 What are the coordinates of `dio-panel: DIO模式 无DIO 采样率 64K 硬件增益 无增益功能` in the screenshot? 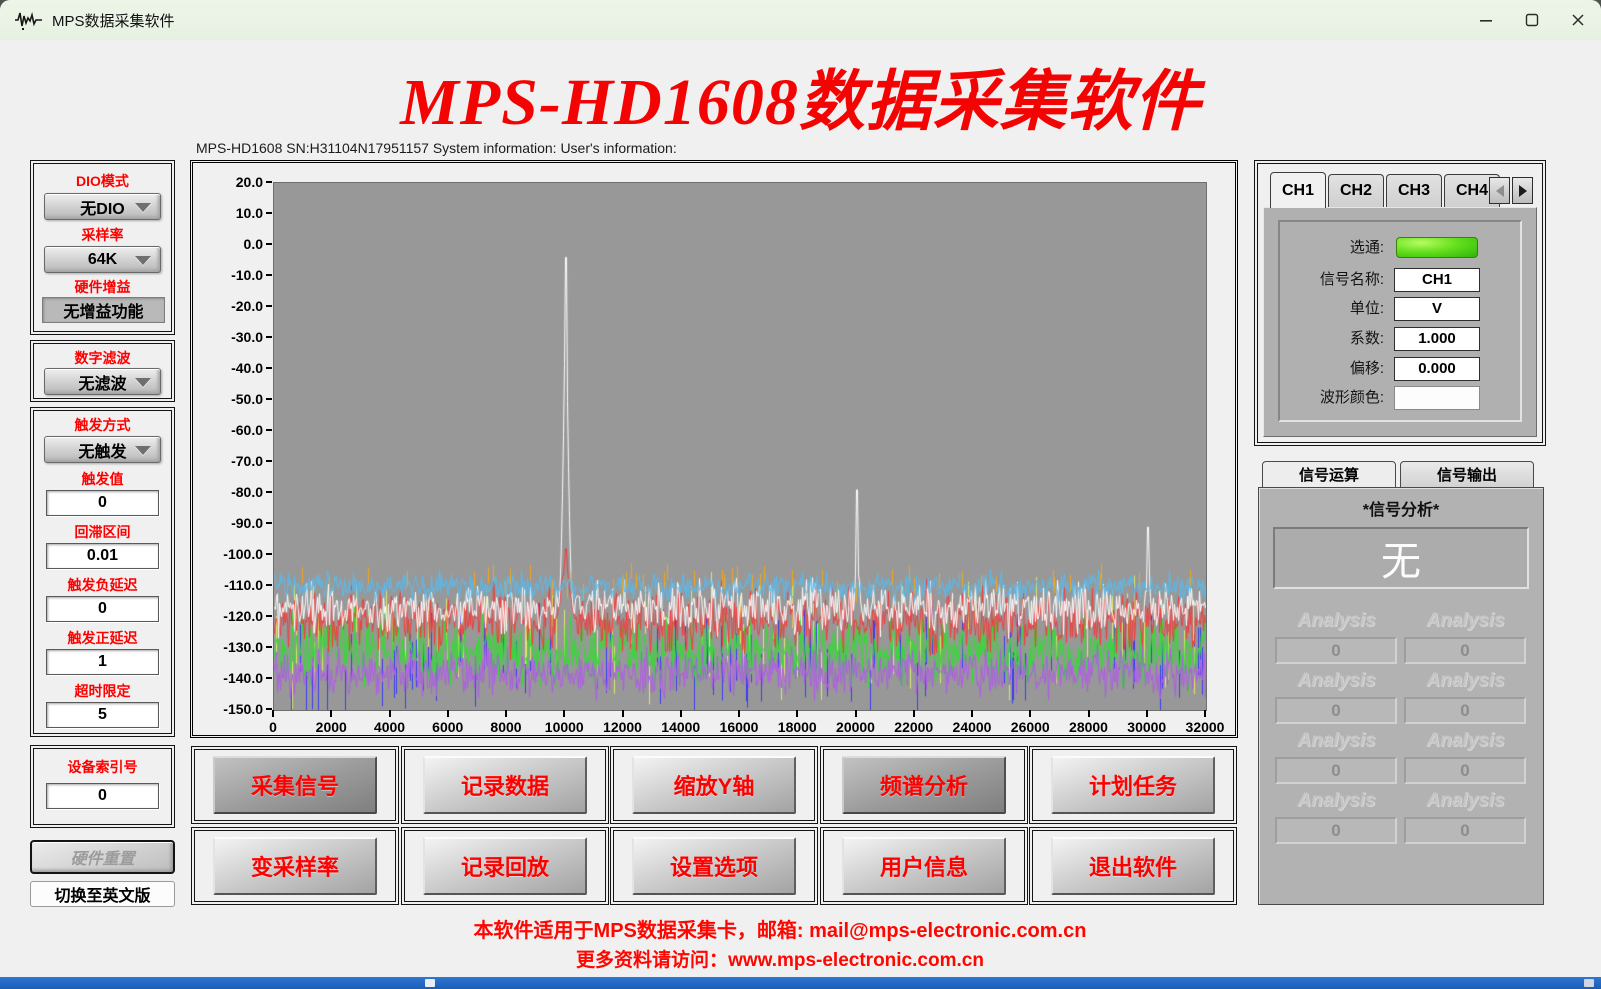 It's located at (102, 247).